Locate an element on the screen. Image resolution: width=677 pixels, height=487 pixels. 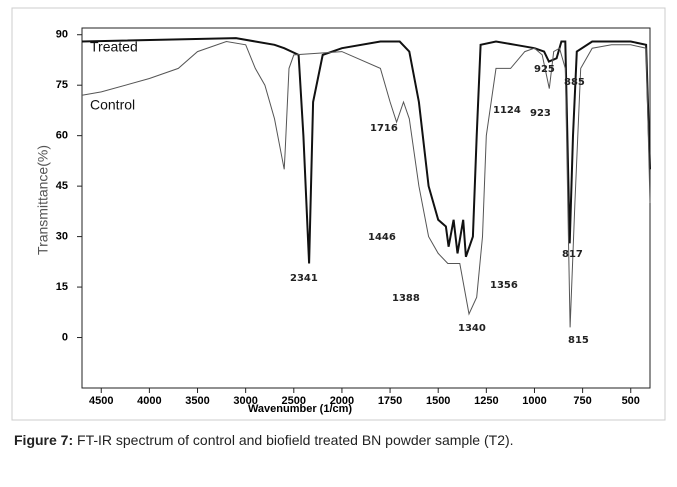
x-tick-label: 2000 is located at coordinates (342, 401).